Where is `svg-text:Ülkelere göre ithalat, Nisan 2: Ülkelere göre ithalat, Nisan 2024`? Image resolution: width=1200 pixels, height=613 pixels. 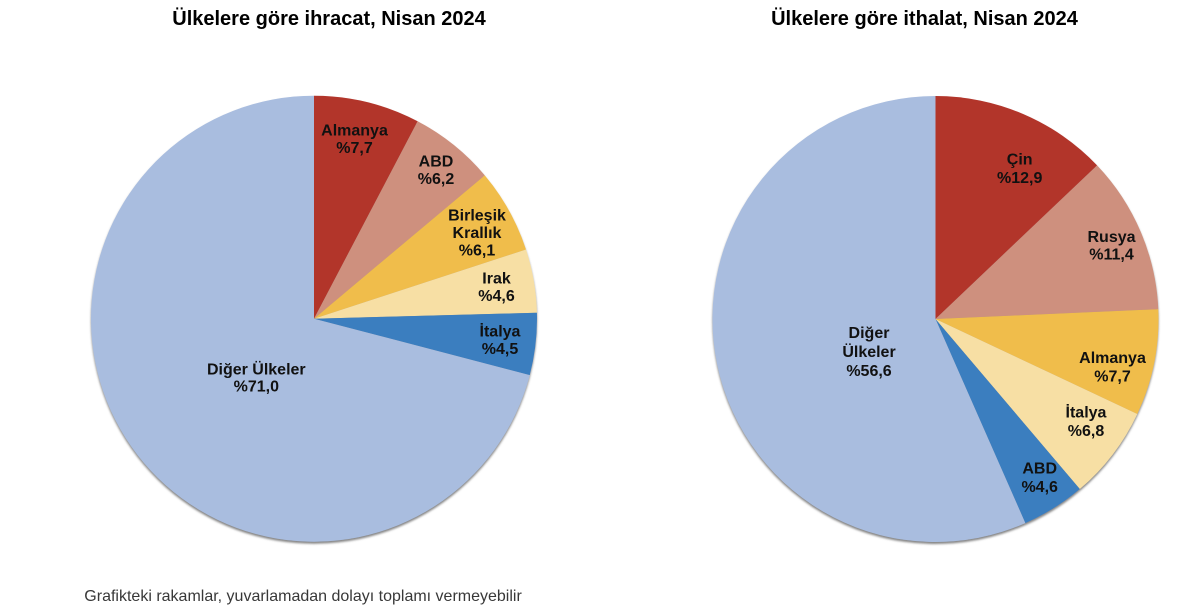
svg-text:Ülkelere göre ithalat, Nisan 2: Ülkelere göre ithalat, Nisan 2024 is located at coordinates (925, 18).